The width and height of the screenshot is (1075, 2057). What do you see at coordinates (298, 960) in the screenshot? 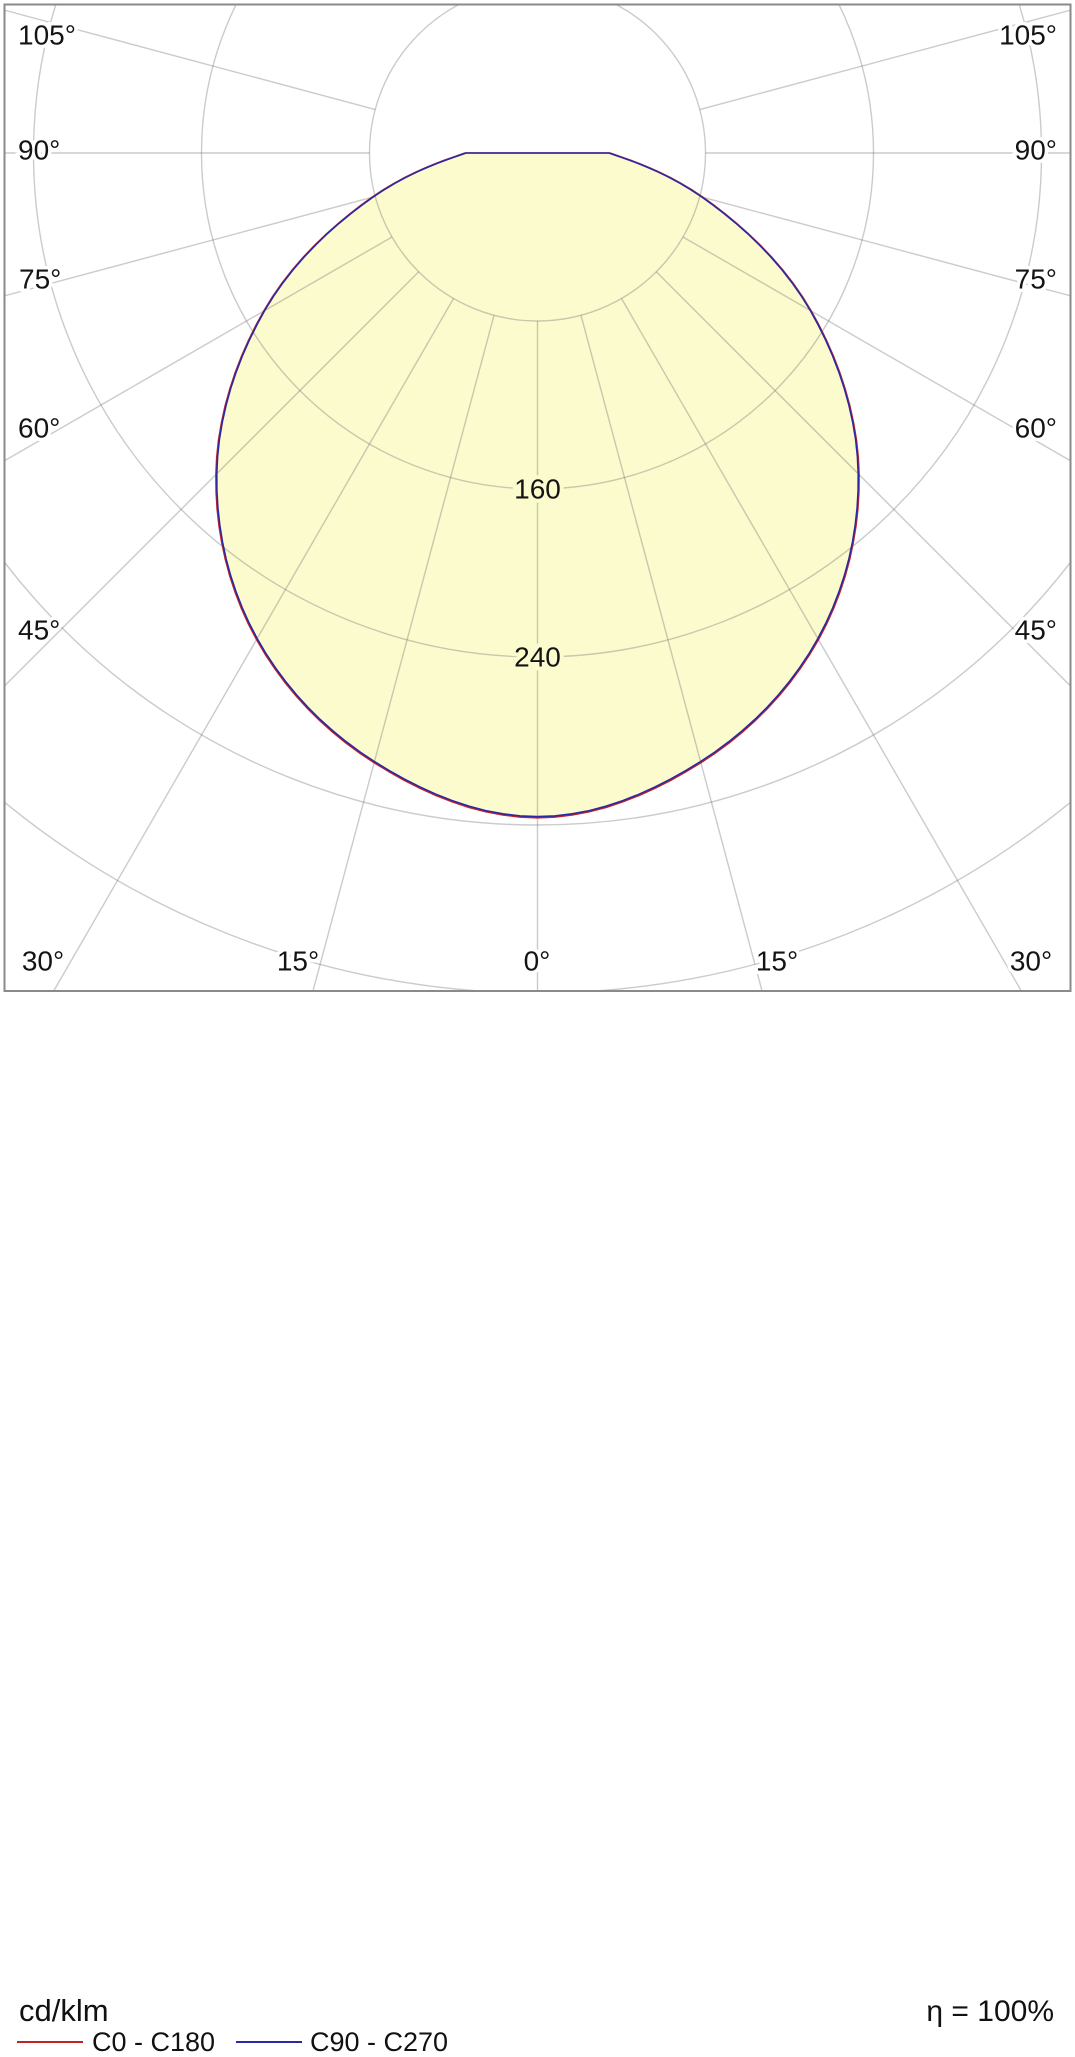
I see `angle-label-bottom-1: 15°` at bounding box center [298, 960].